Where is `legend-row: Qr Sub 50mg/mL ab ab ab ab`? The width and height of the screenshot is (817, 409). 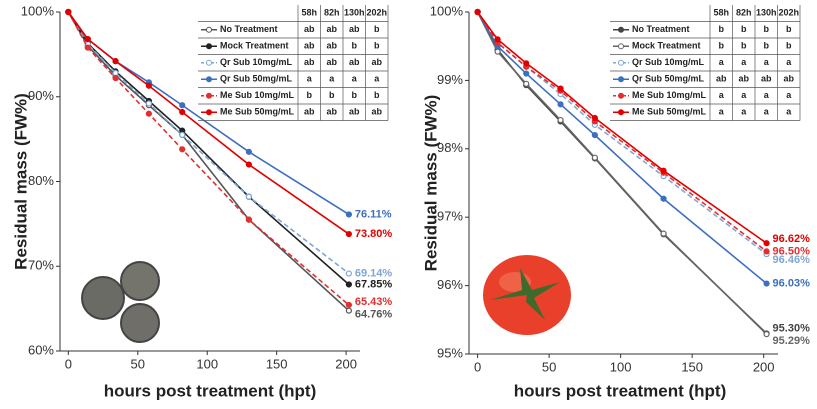 legend-row: Qr Sub 50mg/mL ab ab ab ab is located at coordinates (705, 81).